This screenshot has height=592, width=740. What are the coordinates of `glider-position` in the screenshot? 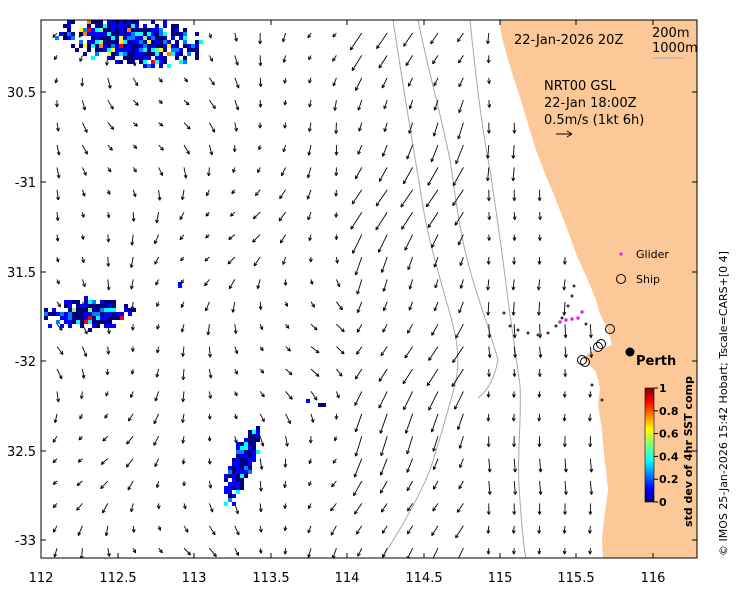 It's located at (560, 322).